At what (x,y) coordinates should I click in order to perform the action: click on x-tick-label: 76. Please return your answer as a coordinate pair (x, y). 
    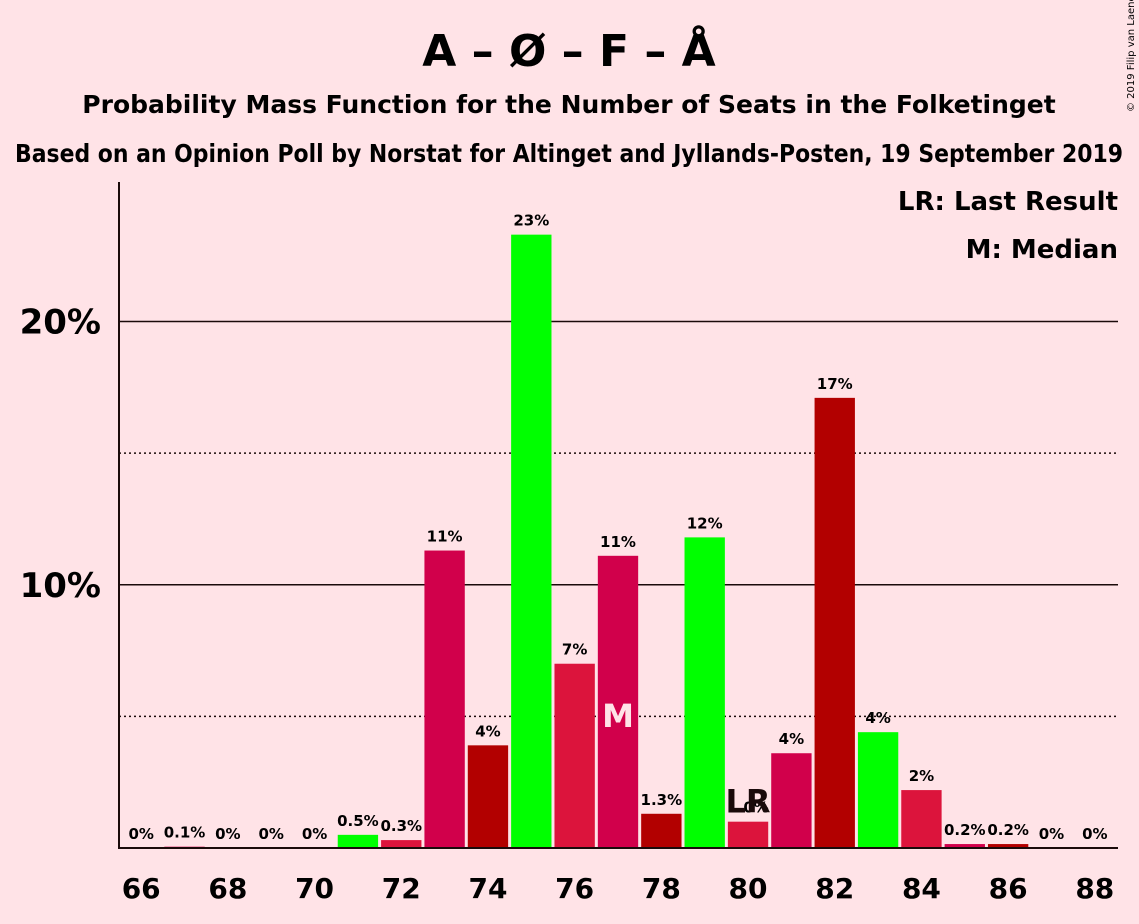
    Looking at the image, I should click on (574, 888).